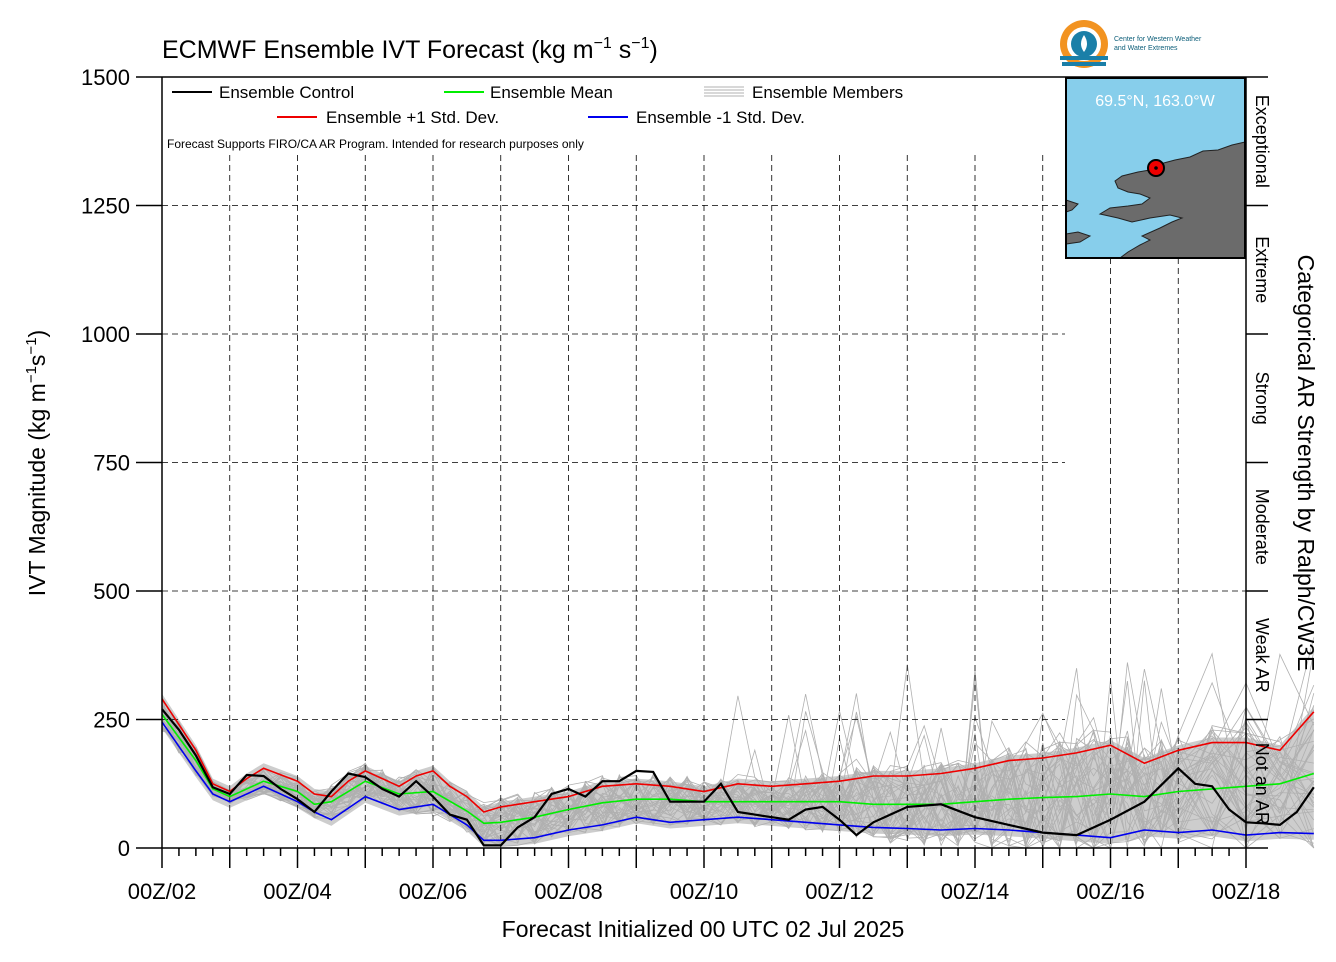  What do you see at coordinates (111, 463) in the screenshot?
I see `y-tick-label: 750` at bounding box center [111, 463].